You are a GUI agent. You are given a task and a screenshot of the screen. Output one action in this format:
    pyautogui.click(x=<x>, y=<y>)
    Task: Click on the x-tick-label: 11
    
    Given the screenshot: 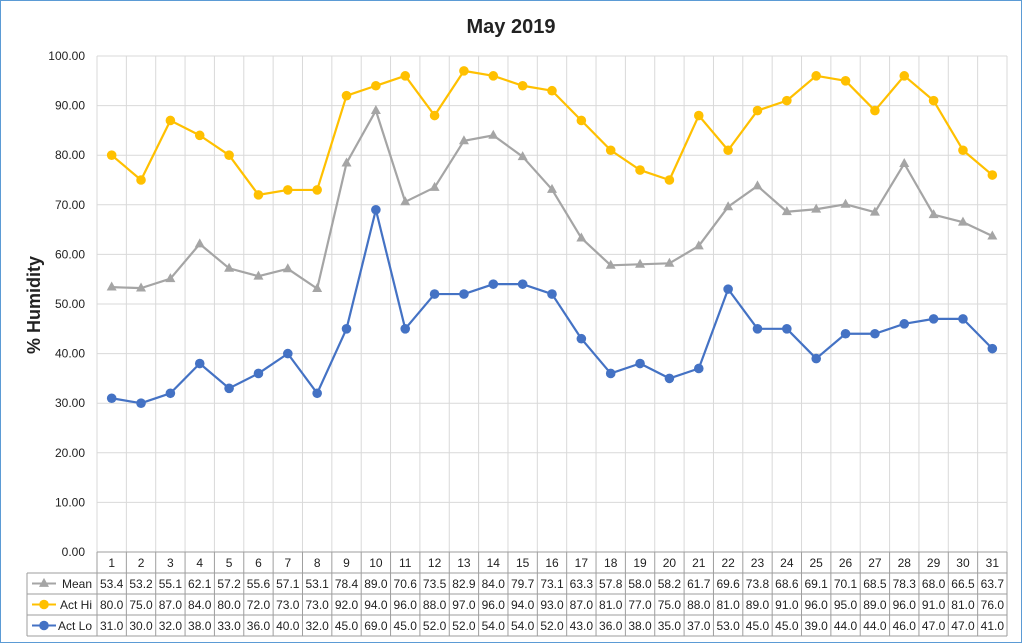 What is the action you would take?
    pyautogui.click(x=405, y=563)
    